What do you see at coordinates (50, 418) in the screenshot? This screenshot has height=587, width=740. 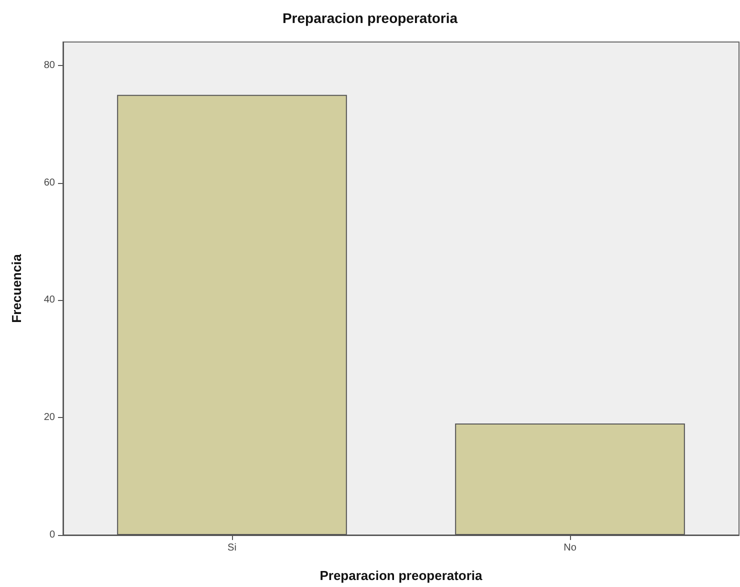 I see `y-tick-label: 20` at bounding box center [50, 418].